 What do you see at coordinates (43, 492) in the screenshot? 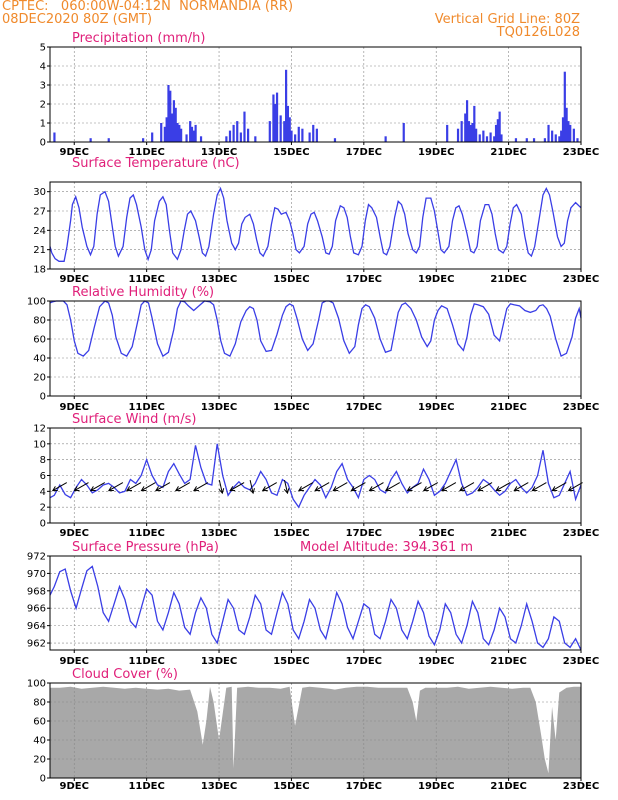
I see `y-tick-label: 4` at bounding box center [43, 492].